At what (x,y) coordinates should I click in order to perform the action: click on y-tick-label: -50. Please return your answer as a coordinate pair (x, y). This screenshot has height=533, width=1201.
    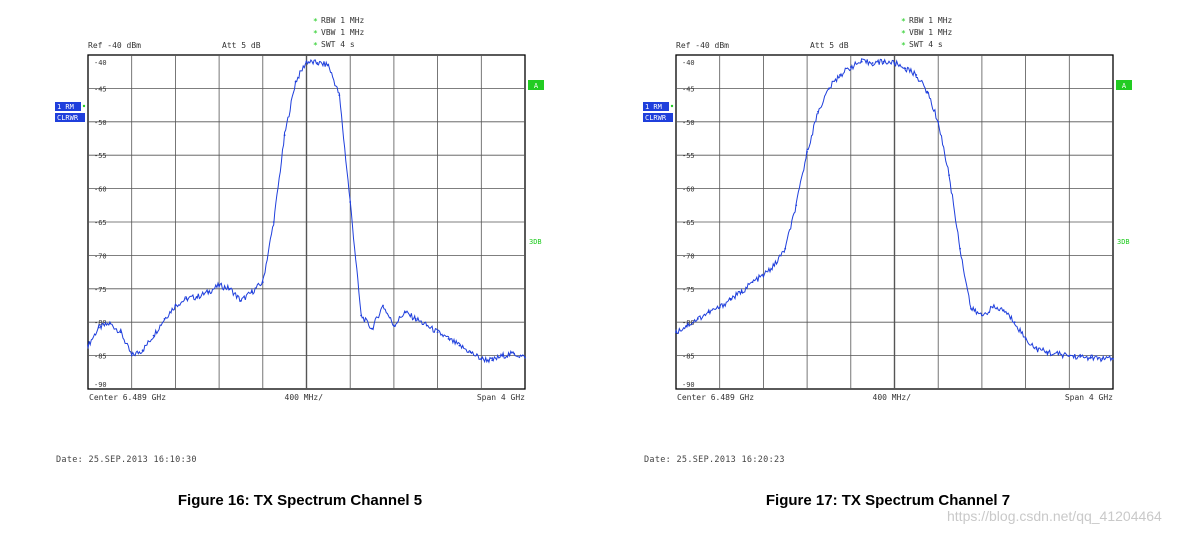
    Looking at the image, I should click on (100, 123).